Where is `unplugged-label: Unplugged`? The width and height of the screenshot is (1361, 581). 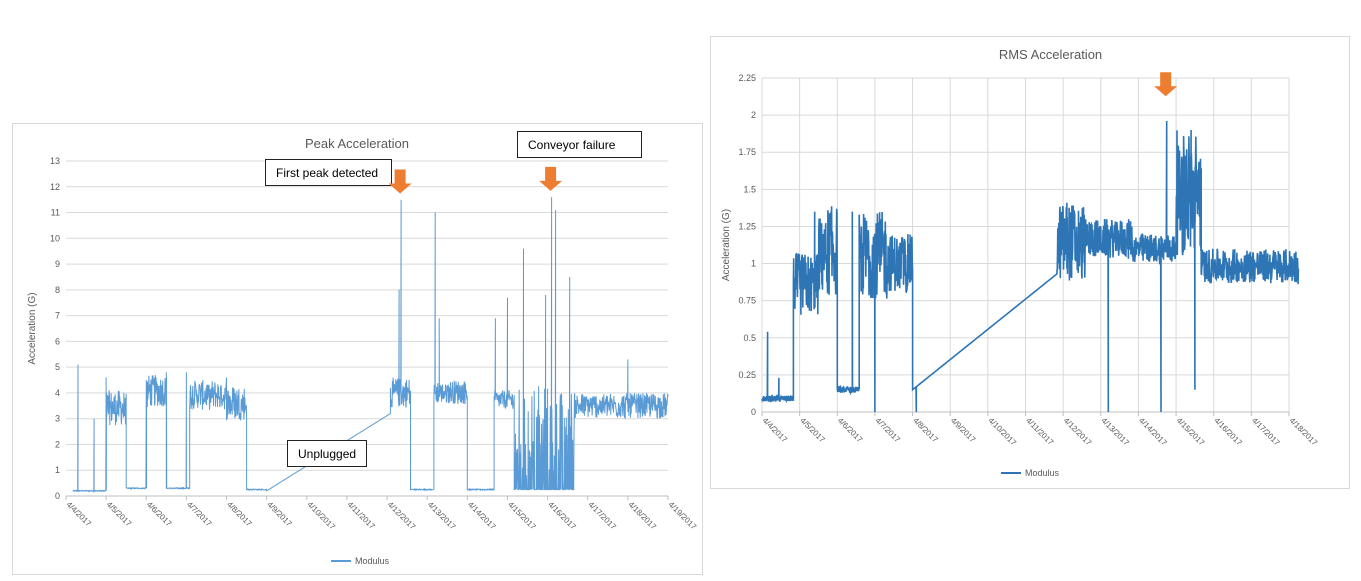
unplugged-label: Unplugged is located at coordinates (327, 453).